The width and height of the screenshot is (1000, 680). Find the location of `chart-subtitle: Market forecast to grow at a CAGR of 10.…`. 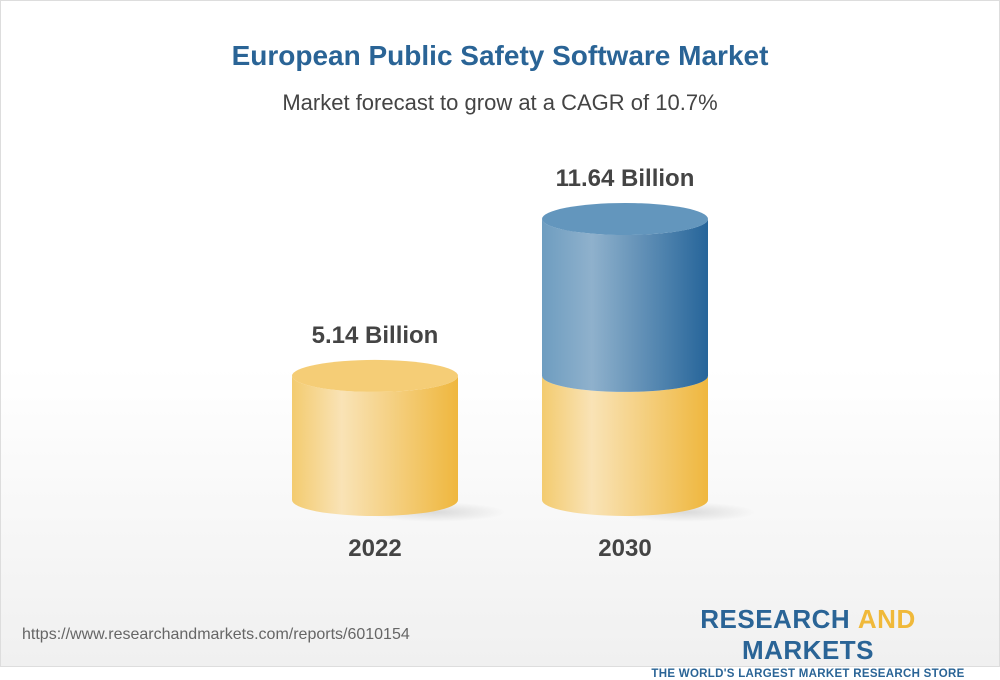

chart-subtitle: Market forecast to grow at a CAGR of 10.… is located at coordinates (500, 102).